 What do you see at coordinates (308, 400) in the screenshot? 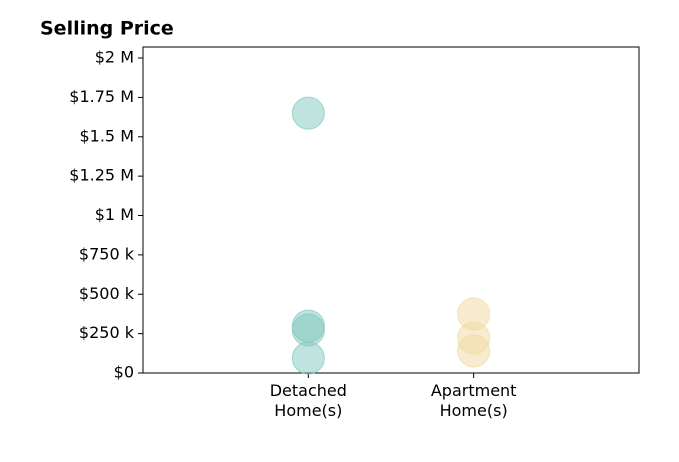
I see `x-tick-label: Detached Home(s)` at bounding box center [308, 400].